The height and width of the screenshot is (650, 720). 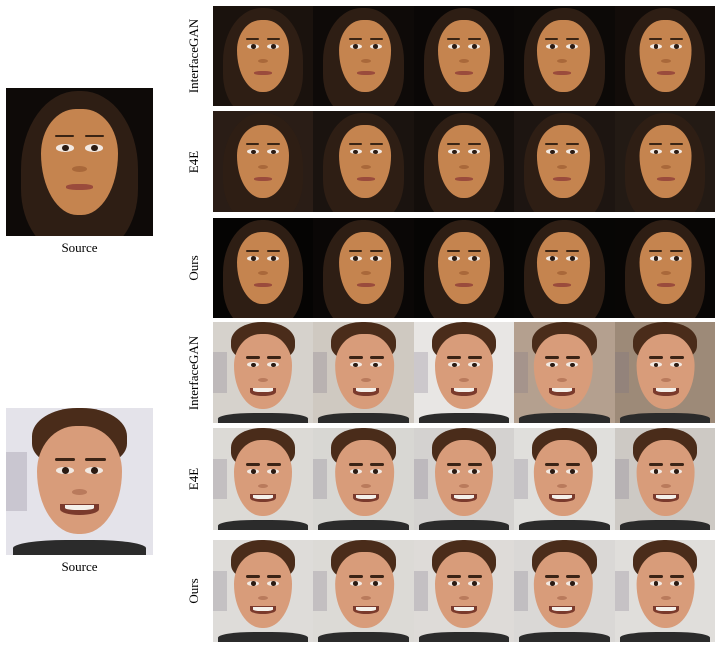 What do you see at coordinates (363, 268) in the screenshot?
I see `result-image-r3-c2` at bounding box center [363, 268].